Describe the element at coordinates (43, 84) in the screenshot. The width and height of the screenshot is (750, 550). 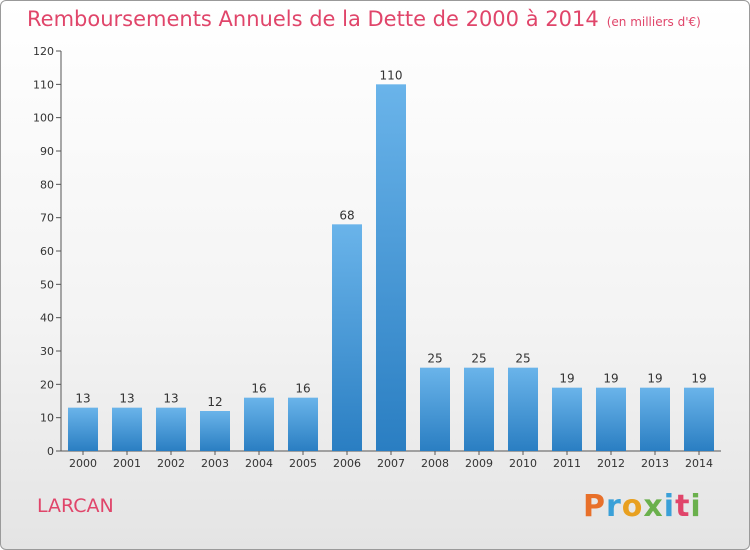
I see `y-tick-label: 110` at that location.